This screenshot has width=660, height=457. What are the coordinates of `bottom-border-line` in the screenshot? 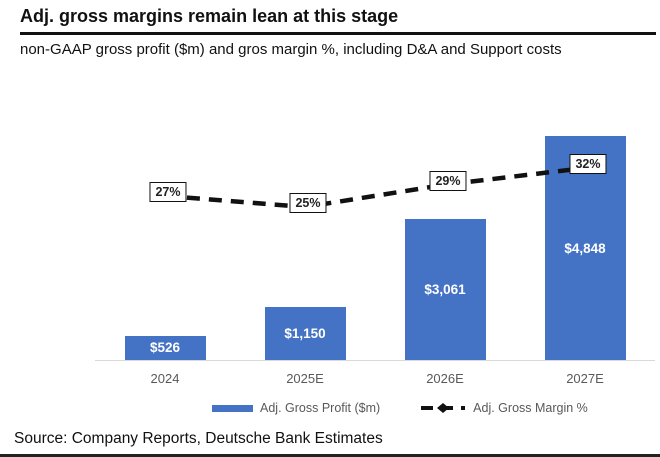 It's located at (330, 455).